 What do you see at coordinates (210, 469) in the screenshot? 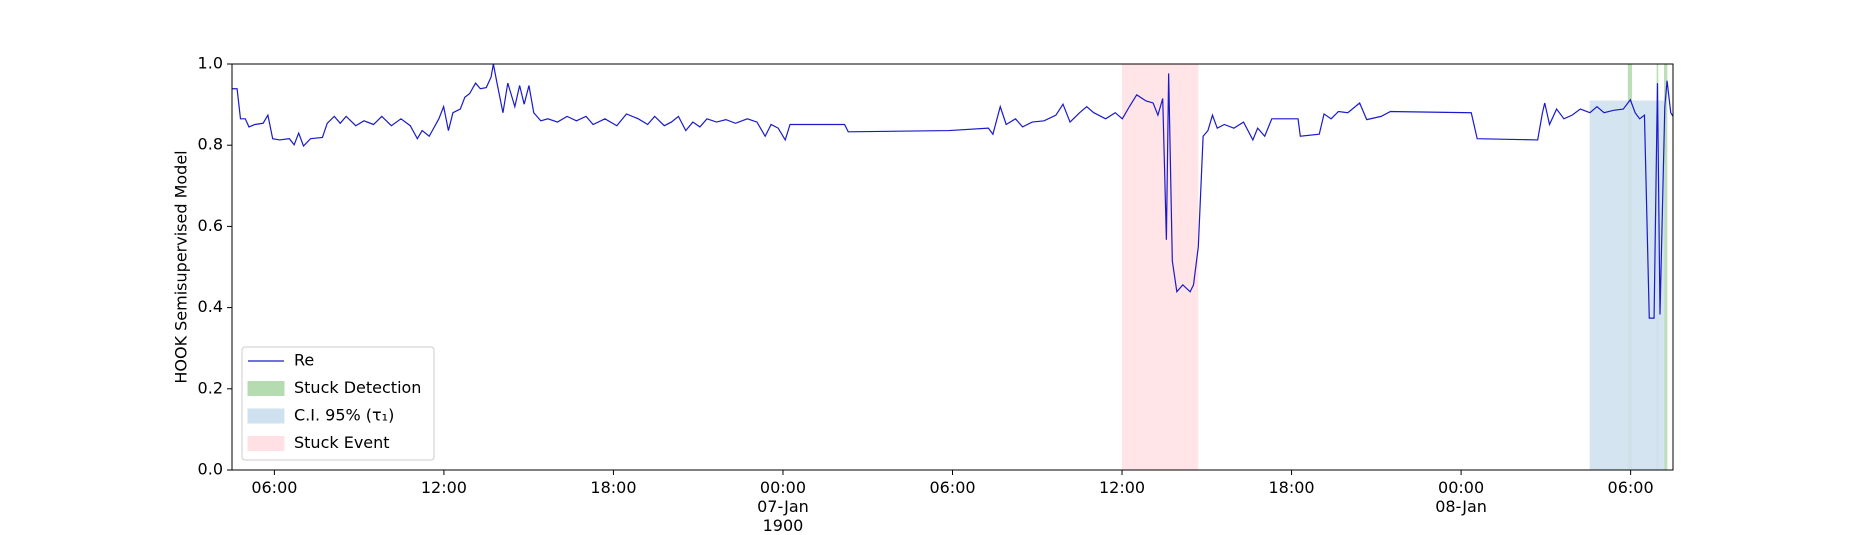
I see `y-tick-label: 0.0` at bounding box center [210, 469].